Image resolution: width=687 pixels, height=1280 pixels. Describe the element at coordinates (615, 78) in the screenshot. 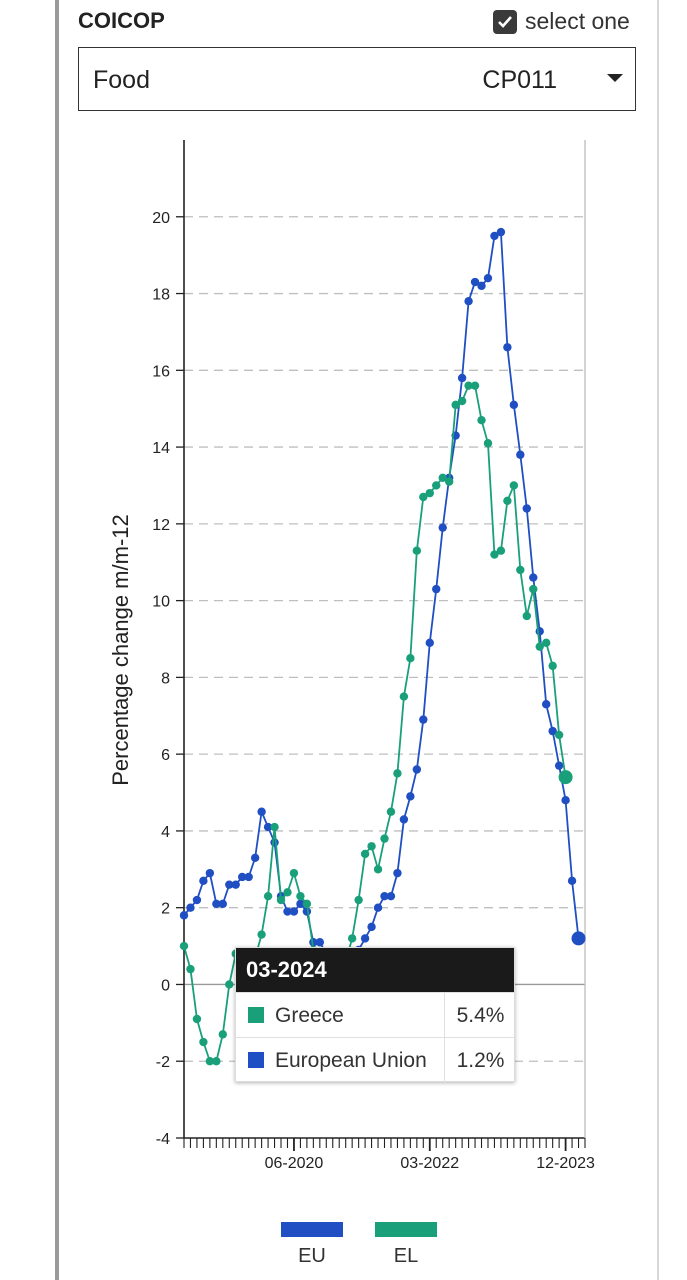

I see `caret-down-icon` at that location.